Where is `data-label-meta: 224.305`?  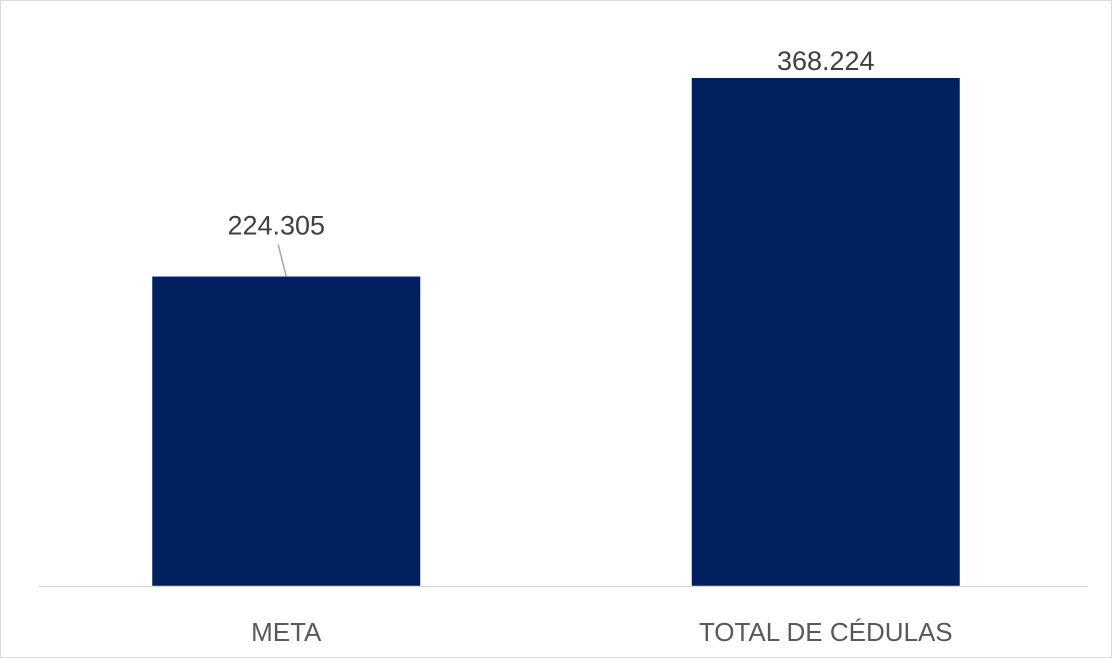
data-label-meta: 224.305 is located at coordinates (276, 226).